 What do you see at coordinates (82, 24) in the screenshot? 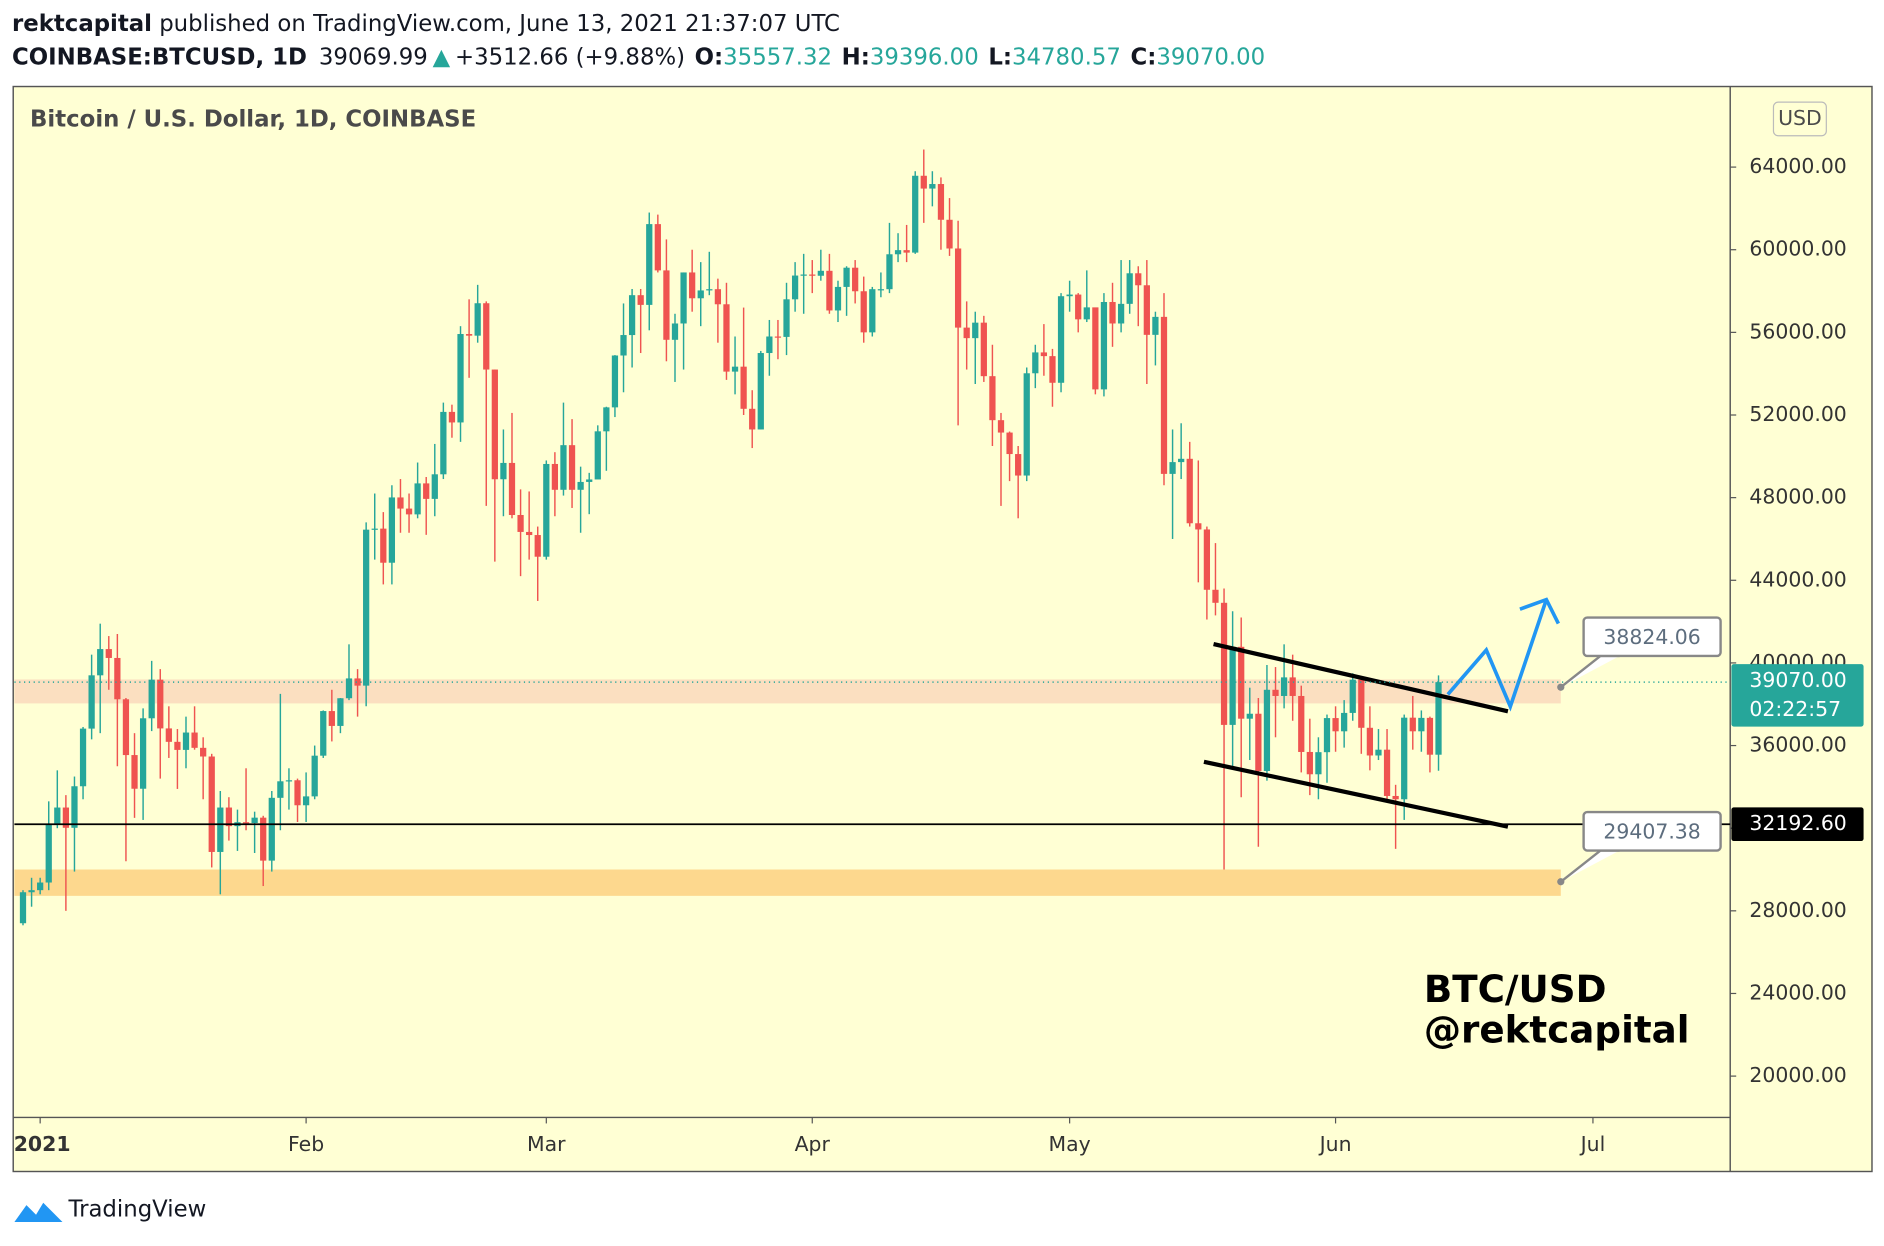
I see `author: rektcapital` at bounding box center [82, 24].